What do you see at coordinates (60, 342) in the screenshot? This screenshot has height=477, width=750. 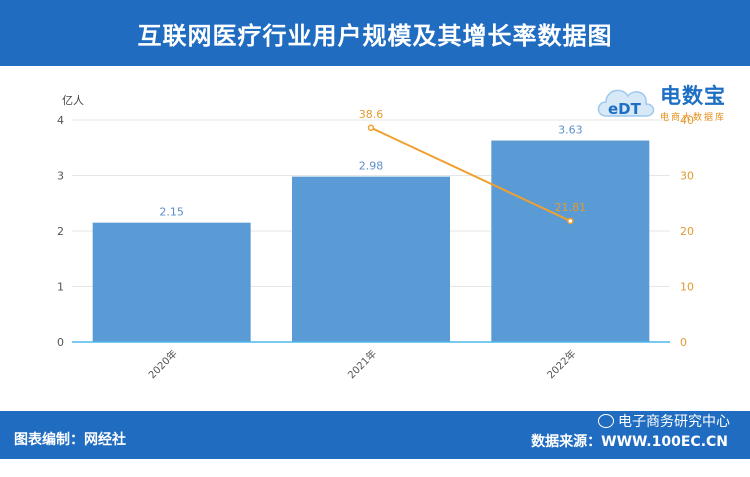 I see `y-tick-label: 0` at bounding box center [60, 342].